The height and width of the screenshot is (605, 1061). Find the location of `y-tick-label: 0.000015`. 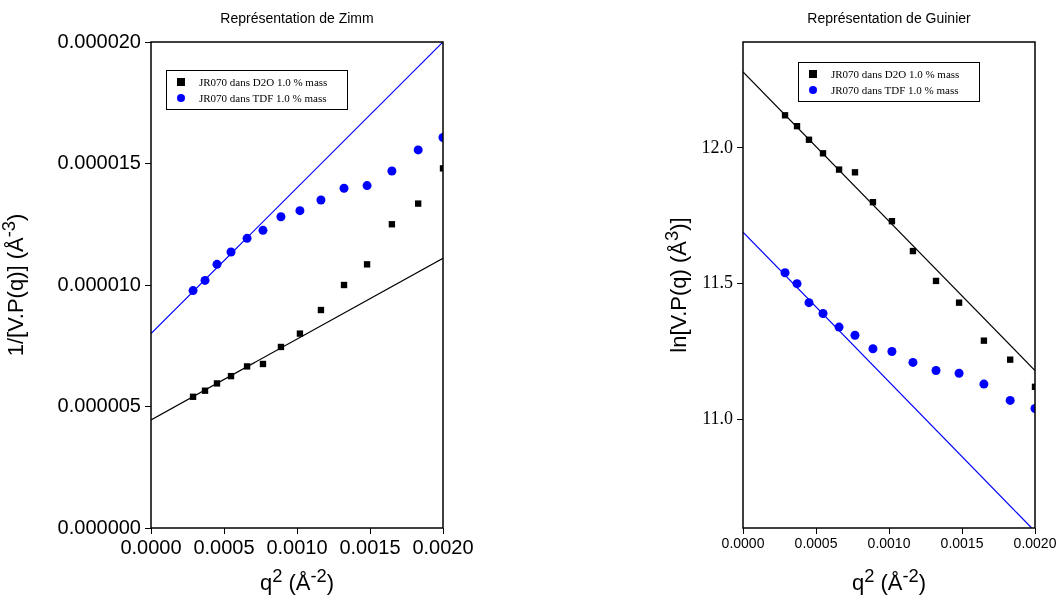

y-tick-label: 0.000015 is located at coordinates (99, 162).